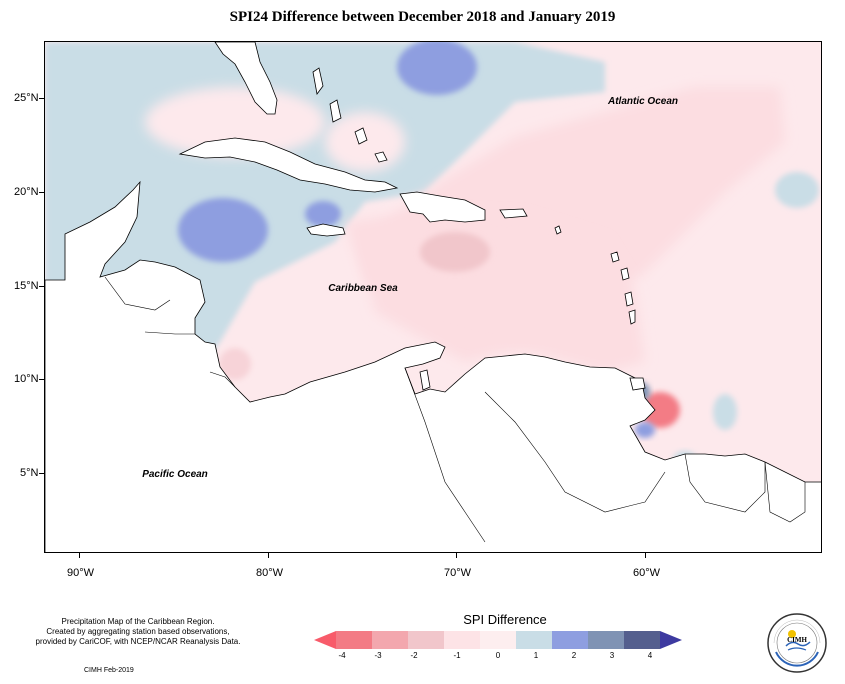  Describe the element at coordinates (457, 655) in the screenshot. I see `legend-tick-neg1: -1` at that location.